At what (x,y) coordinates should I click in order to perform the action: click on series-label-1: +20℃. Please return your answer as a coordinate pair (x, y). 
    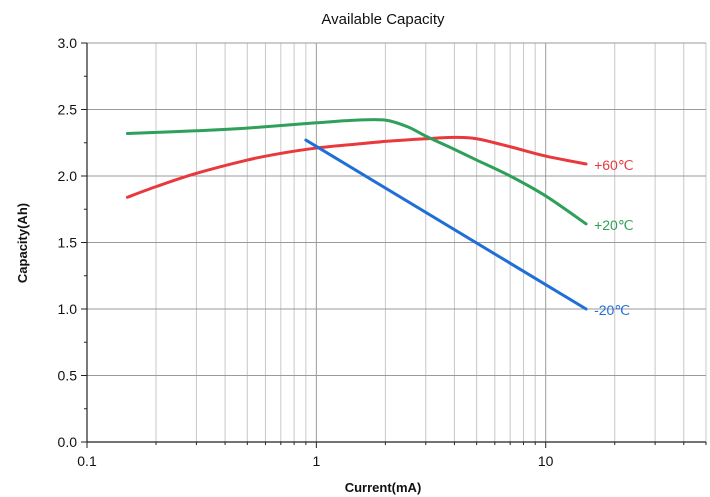
    Looking at the image, I should click on (613, 225).